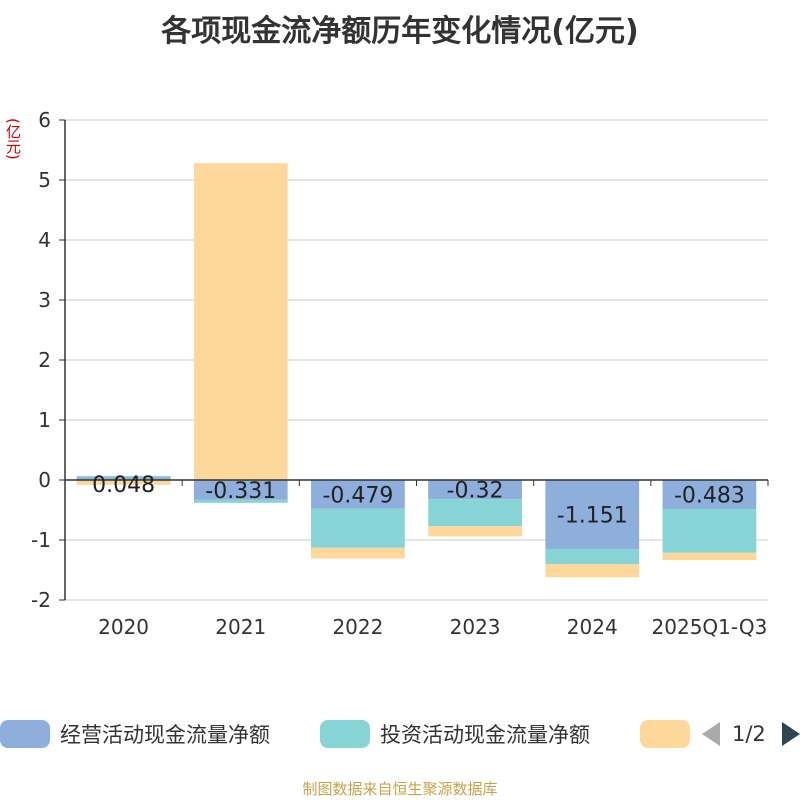 This screenshot has width=800, height=800. I want to click on x-tick-label: 2021, so click(240, 627).